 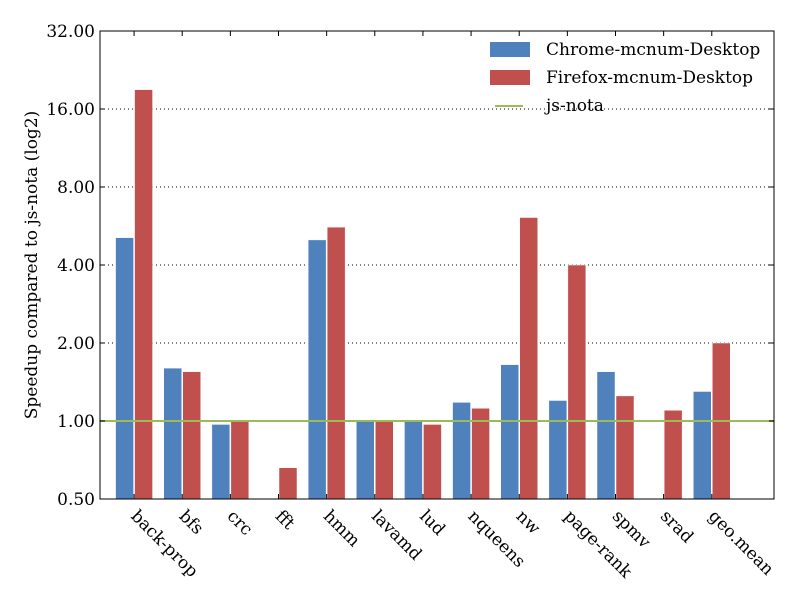 I want to click on x-tick-label: crc, so click(x=239, y=522).